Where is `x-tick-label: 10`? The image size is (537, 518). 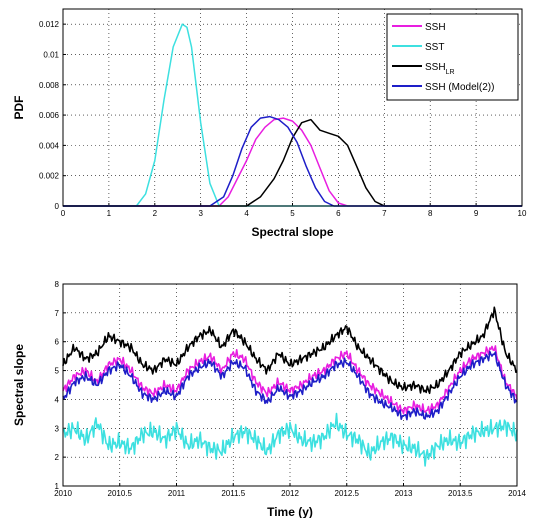 x-tick-label: 10 is located at coordinates (522, 213).